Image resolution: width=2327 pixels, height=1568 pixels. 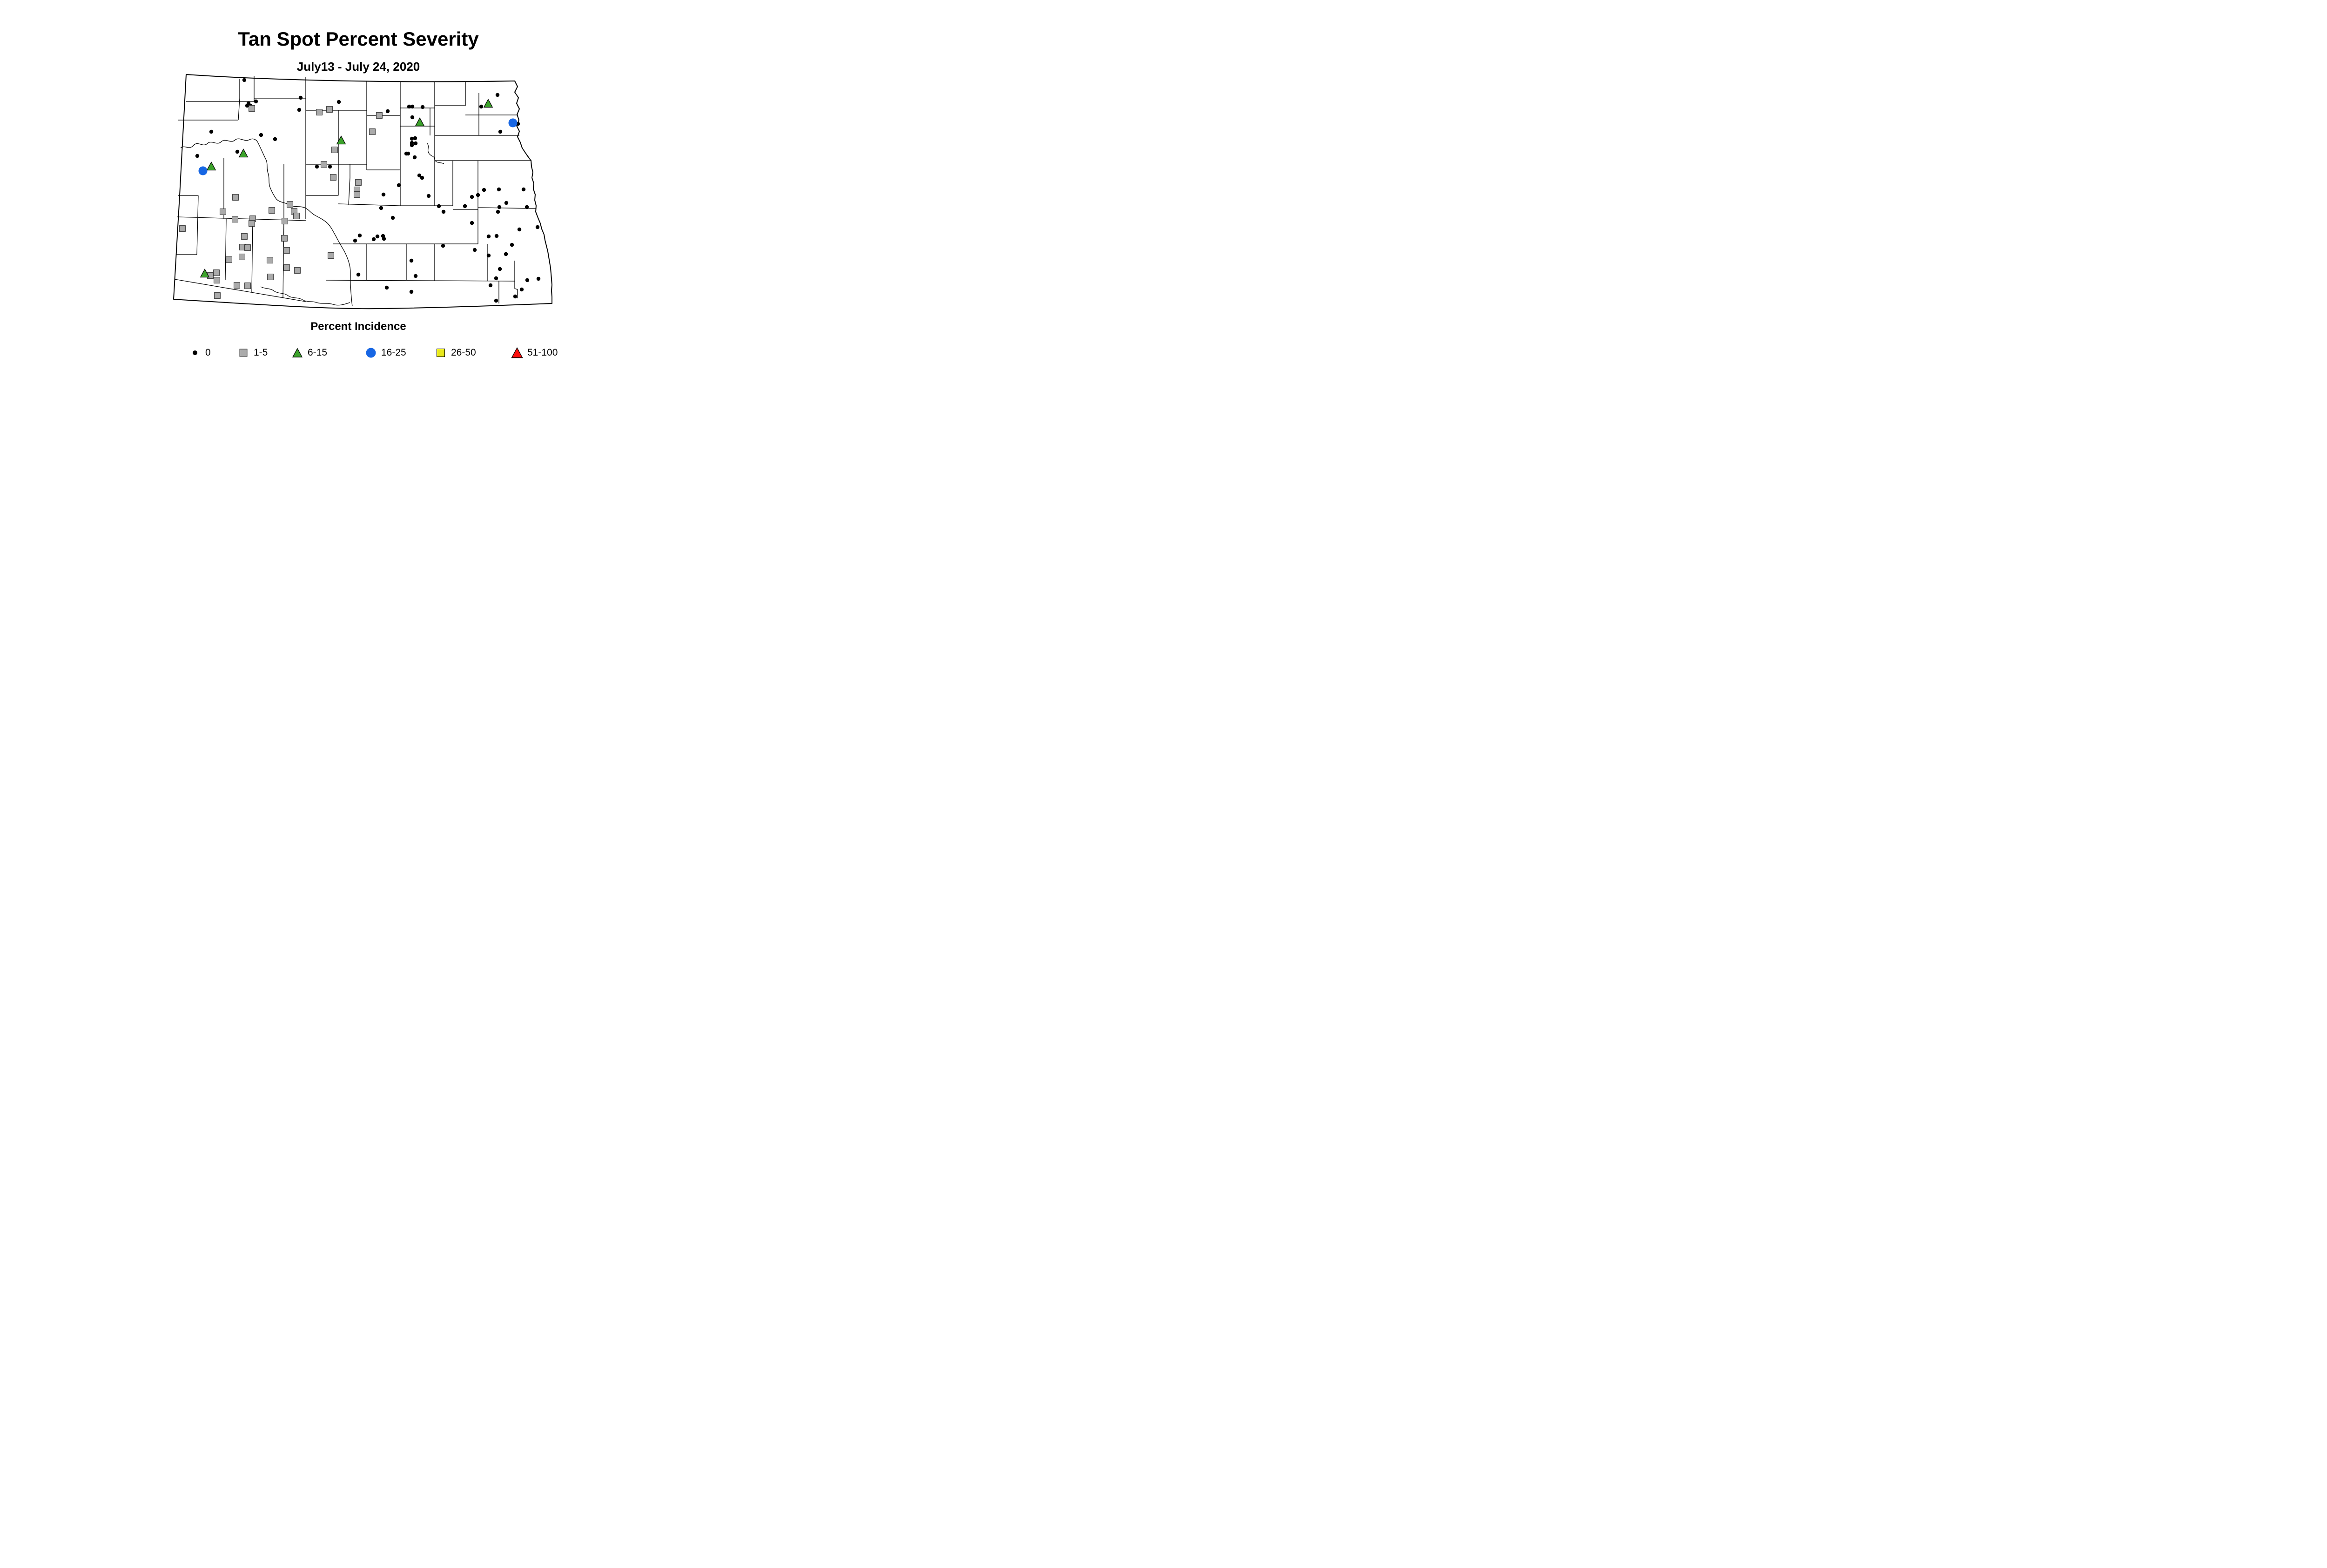 I want to click on legend-item-16-25: 16-25, so click(x=385, y=353).